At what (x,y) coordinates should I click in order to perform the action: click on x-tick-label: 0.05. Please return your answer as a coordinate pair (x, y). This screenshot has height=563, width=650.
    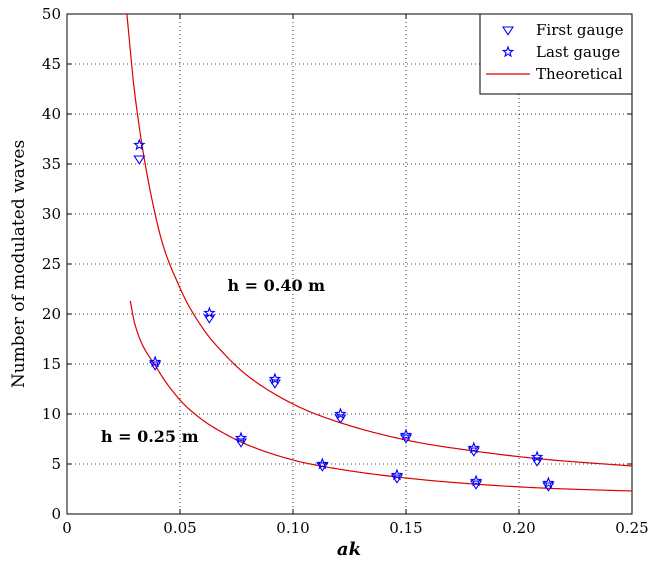
    Looking at the image, I should click on (179, 528).